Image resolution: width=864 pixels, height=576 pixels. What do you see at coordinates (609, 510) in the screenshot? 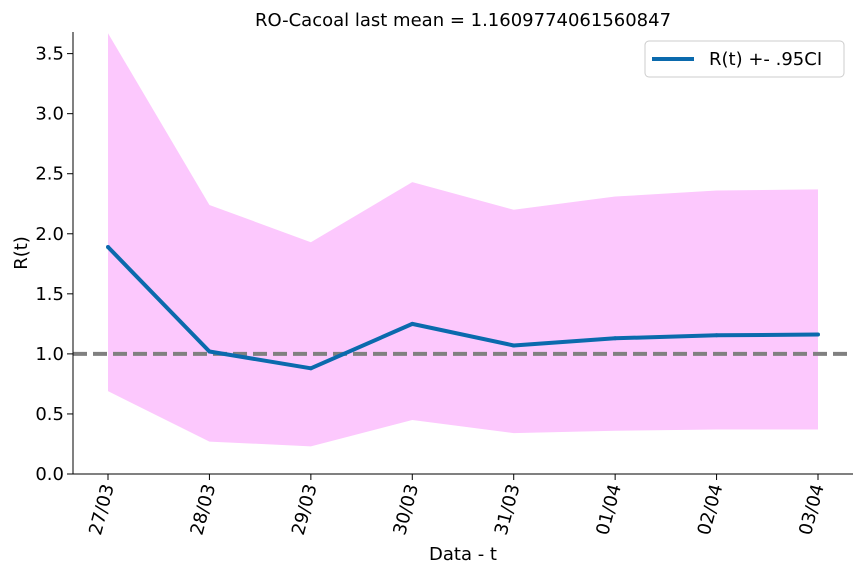
I see `x-tick-label: 01/04` at bounding box center [609, 510].